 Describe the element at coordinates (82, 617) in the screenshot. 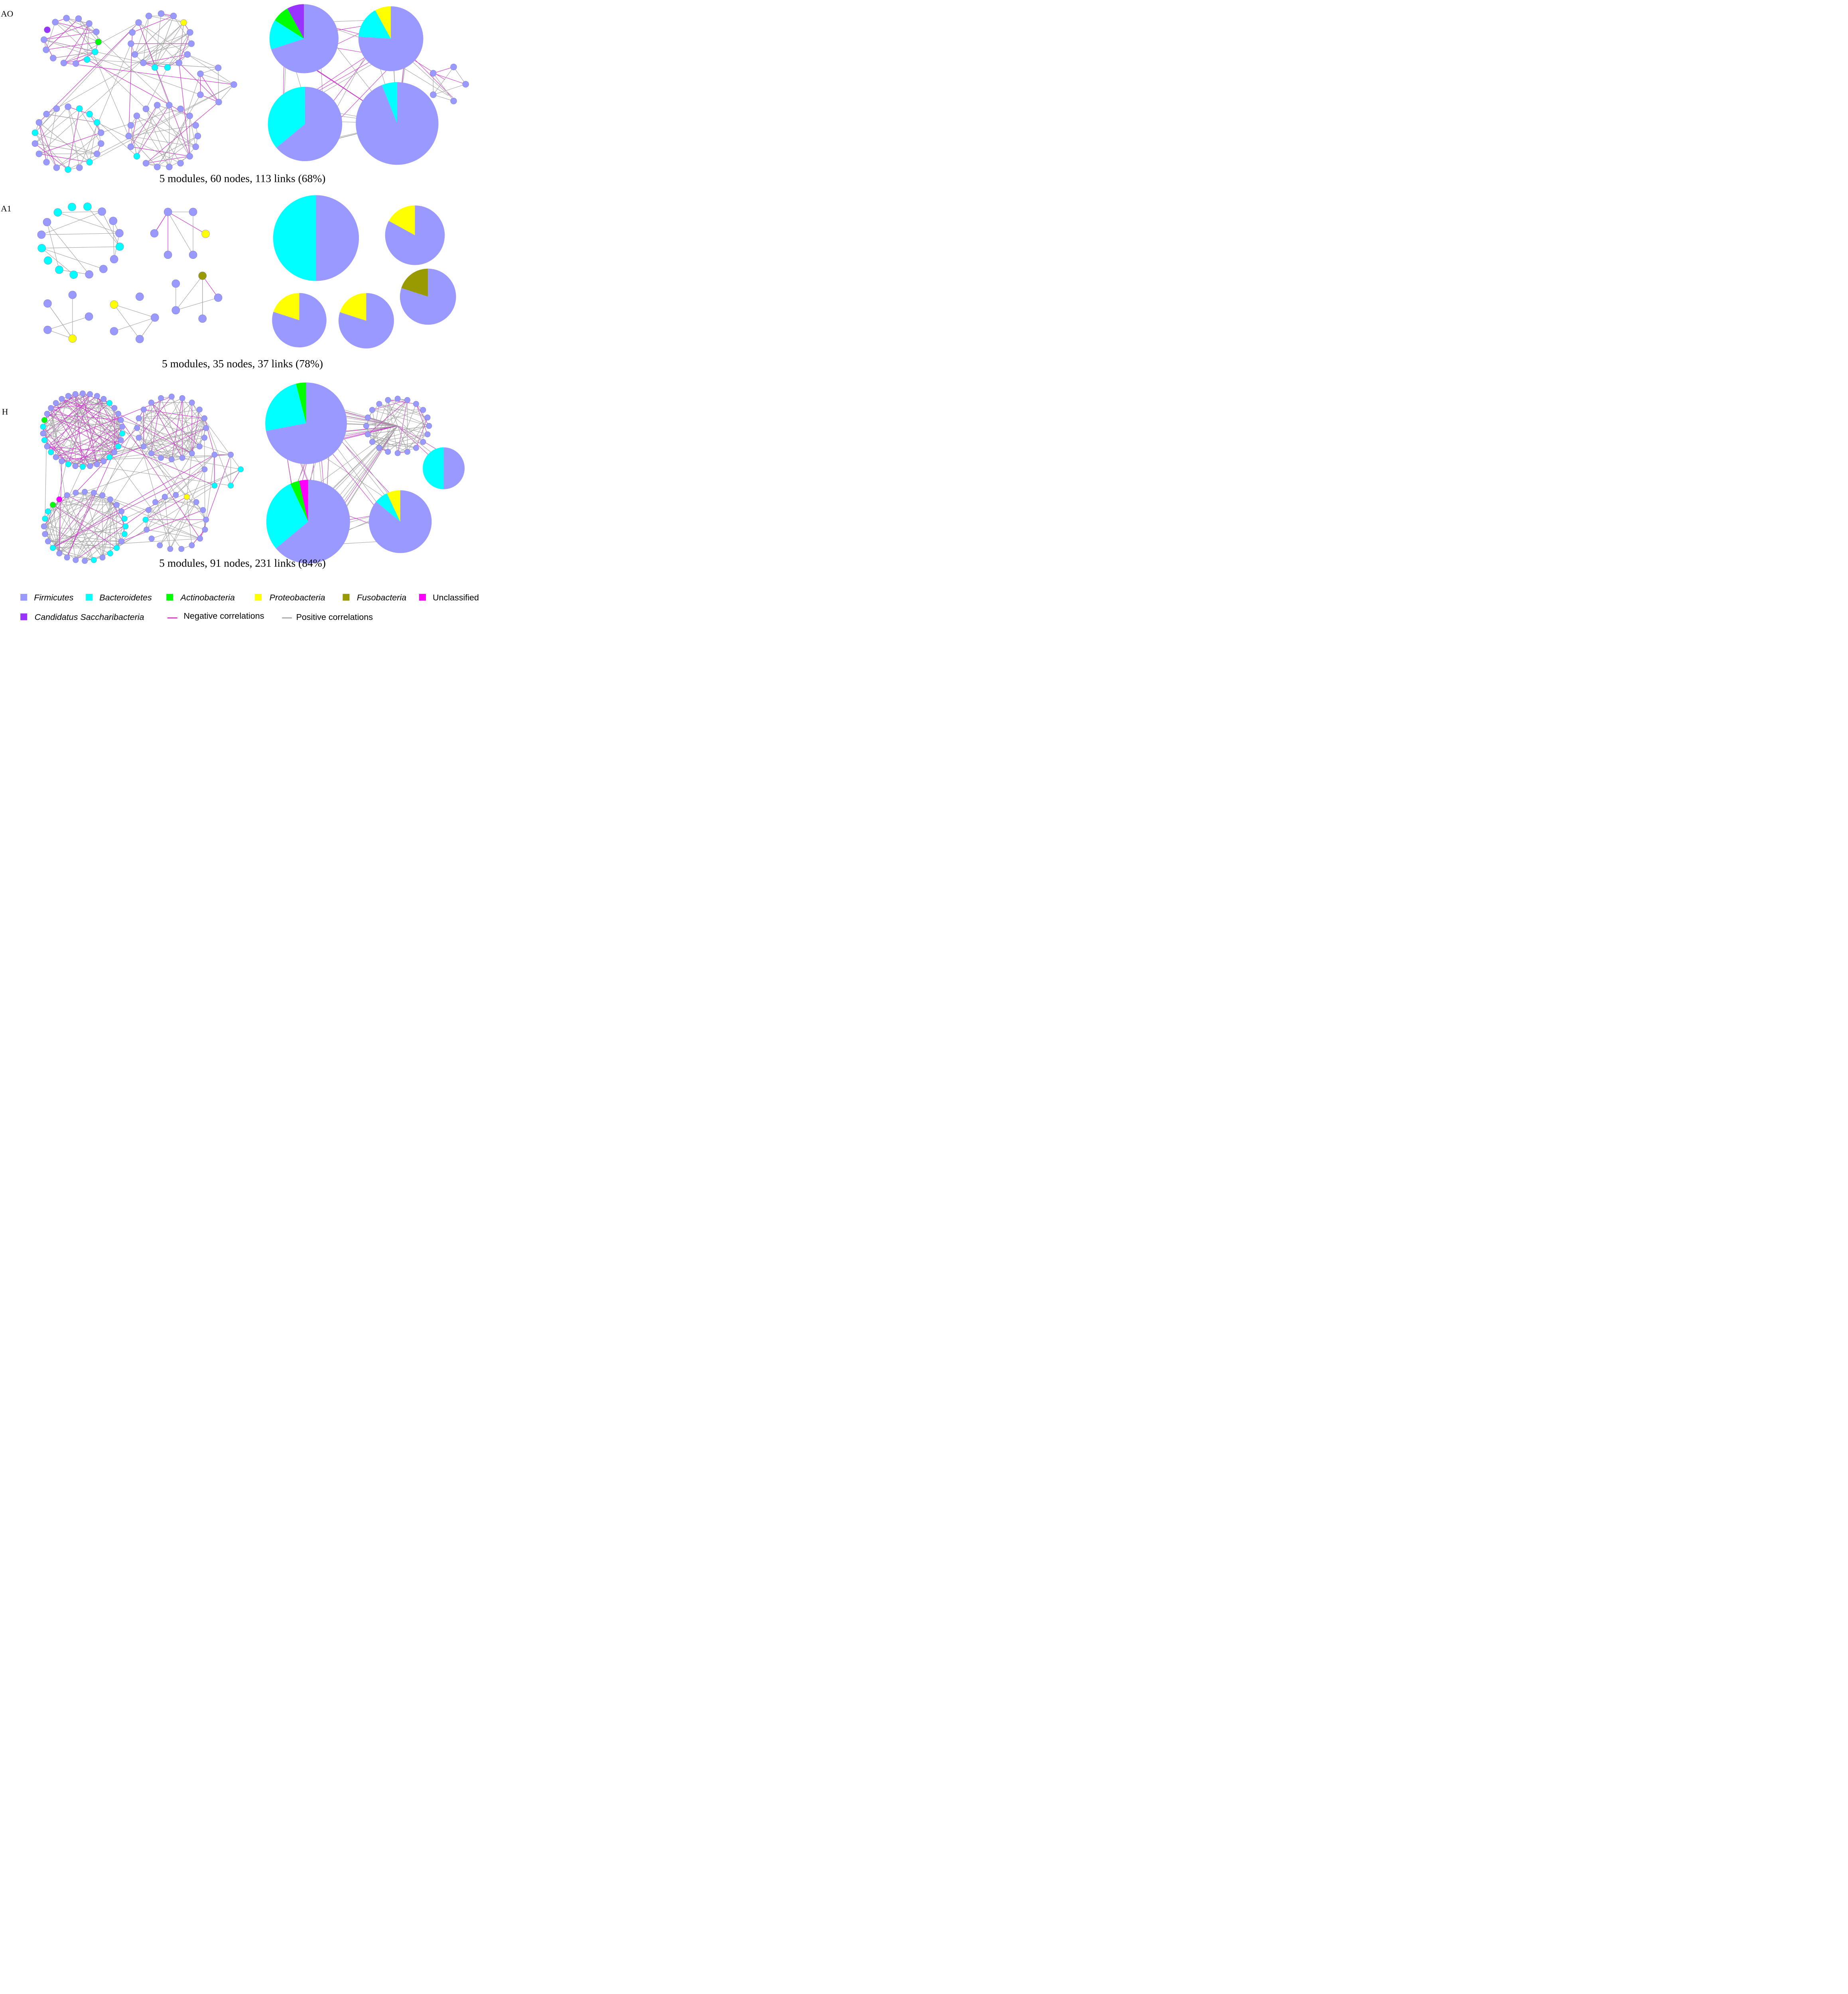

I see `legend-item-saccharibacteria: Candidatus Saccharibacteria` at that location.